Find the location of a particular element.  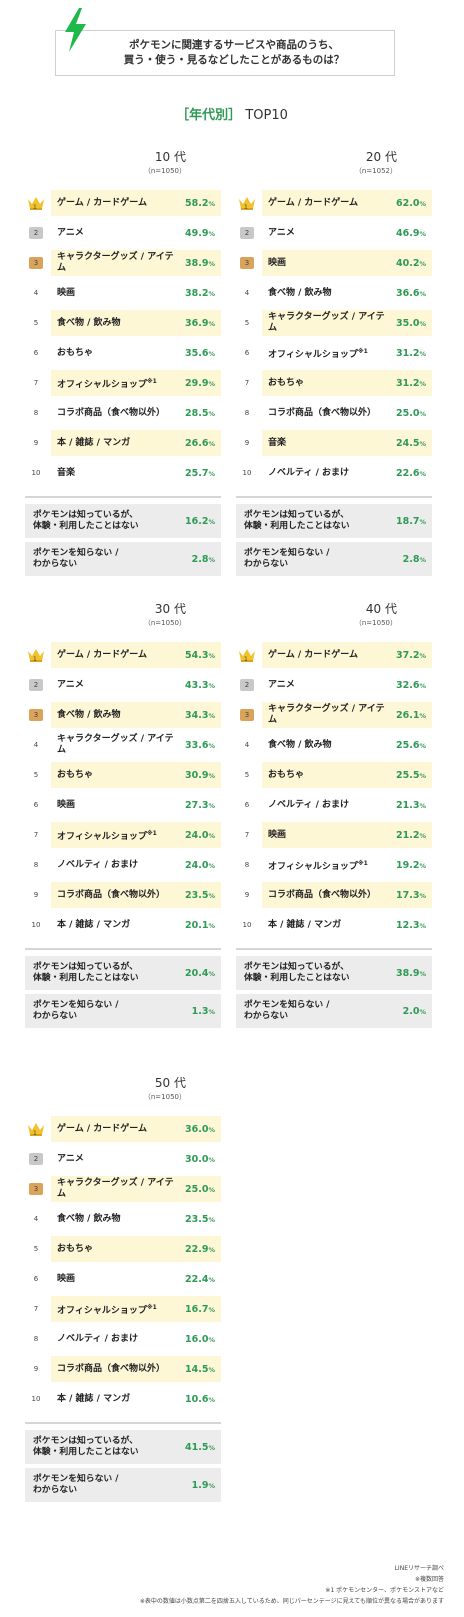

ranking-row: 9 音楽 24.5% is located at coordinates (334, 443).